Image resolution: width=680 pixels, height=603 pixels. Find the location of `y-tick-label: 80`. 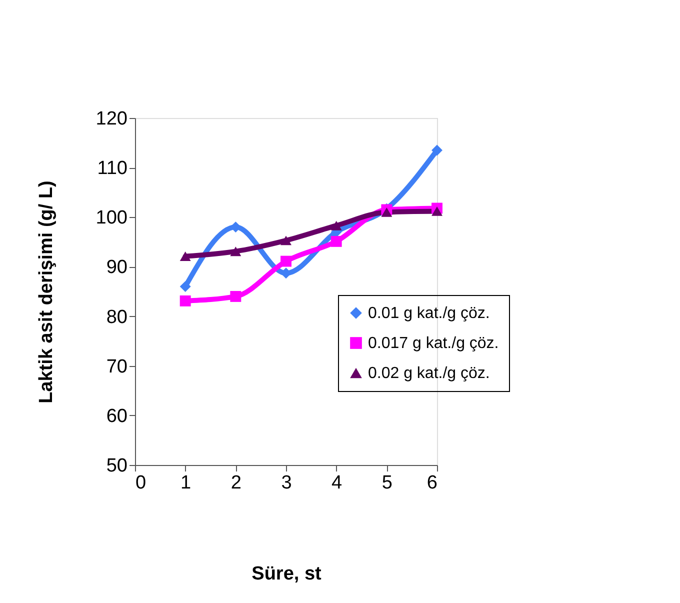

y-tick-label: 80 is located at coordinates (117, 317).